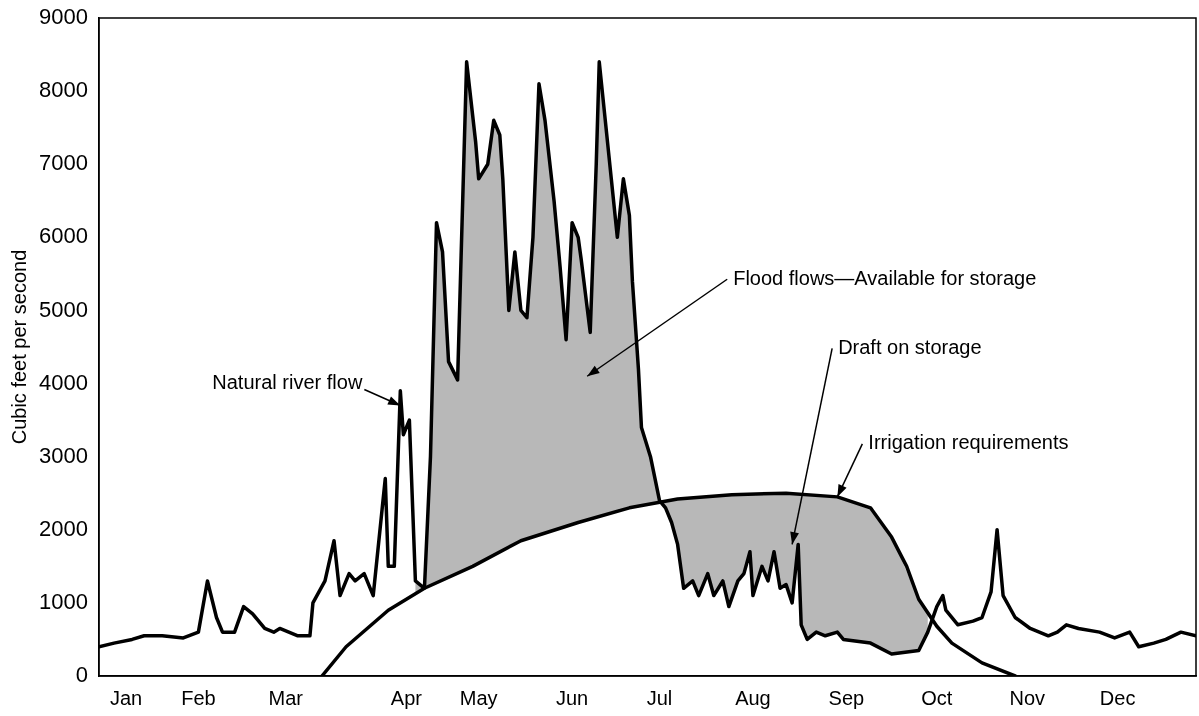  Describe the element at coordinates (753, 697) in the screenshot. I see `x-tick-label: Aug` at that location.